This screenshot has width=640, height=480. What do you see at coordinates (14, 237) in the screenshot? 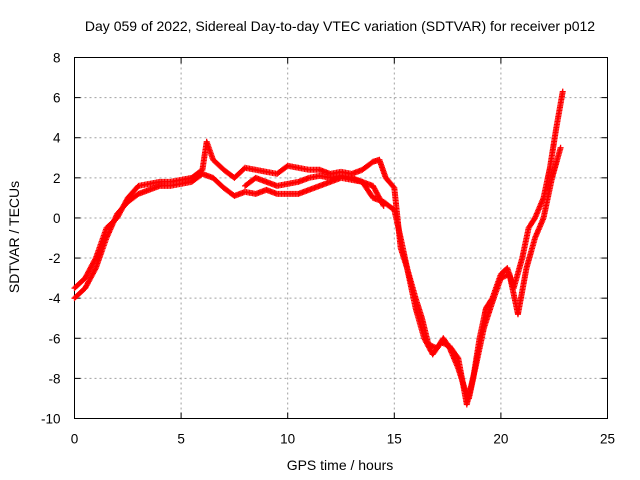
I see `y-axis-label: SDTVAR / TECUs` at bounding box center [14, 237].